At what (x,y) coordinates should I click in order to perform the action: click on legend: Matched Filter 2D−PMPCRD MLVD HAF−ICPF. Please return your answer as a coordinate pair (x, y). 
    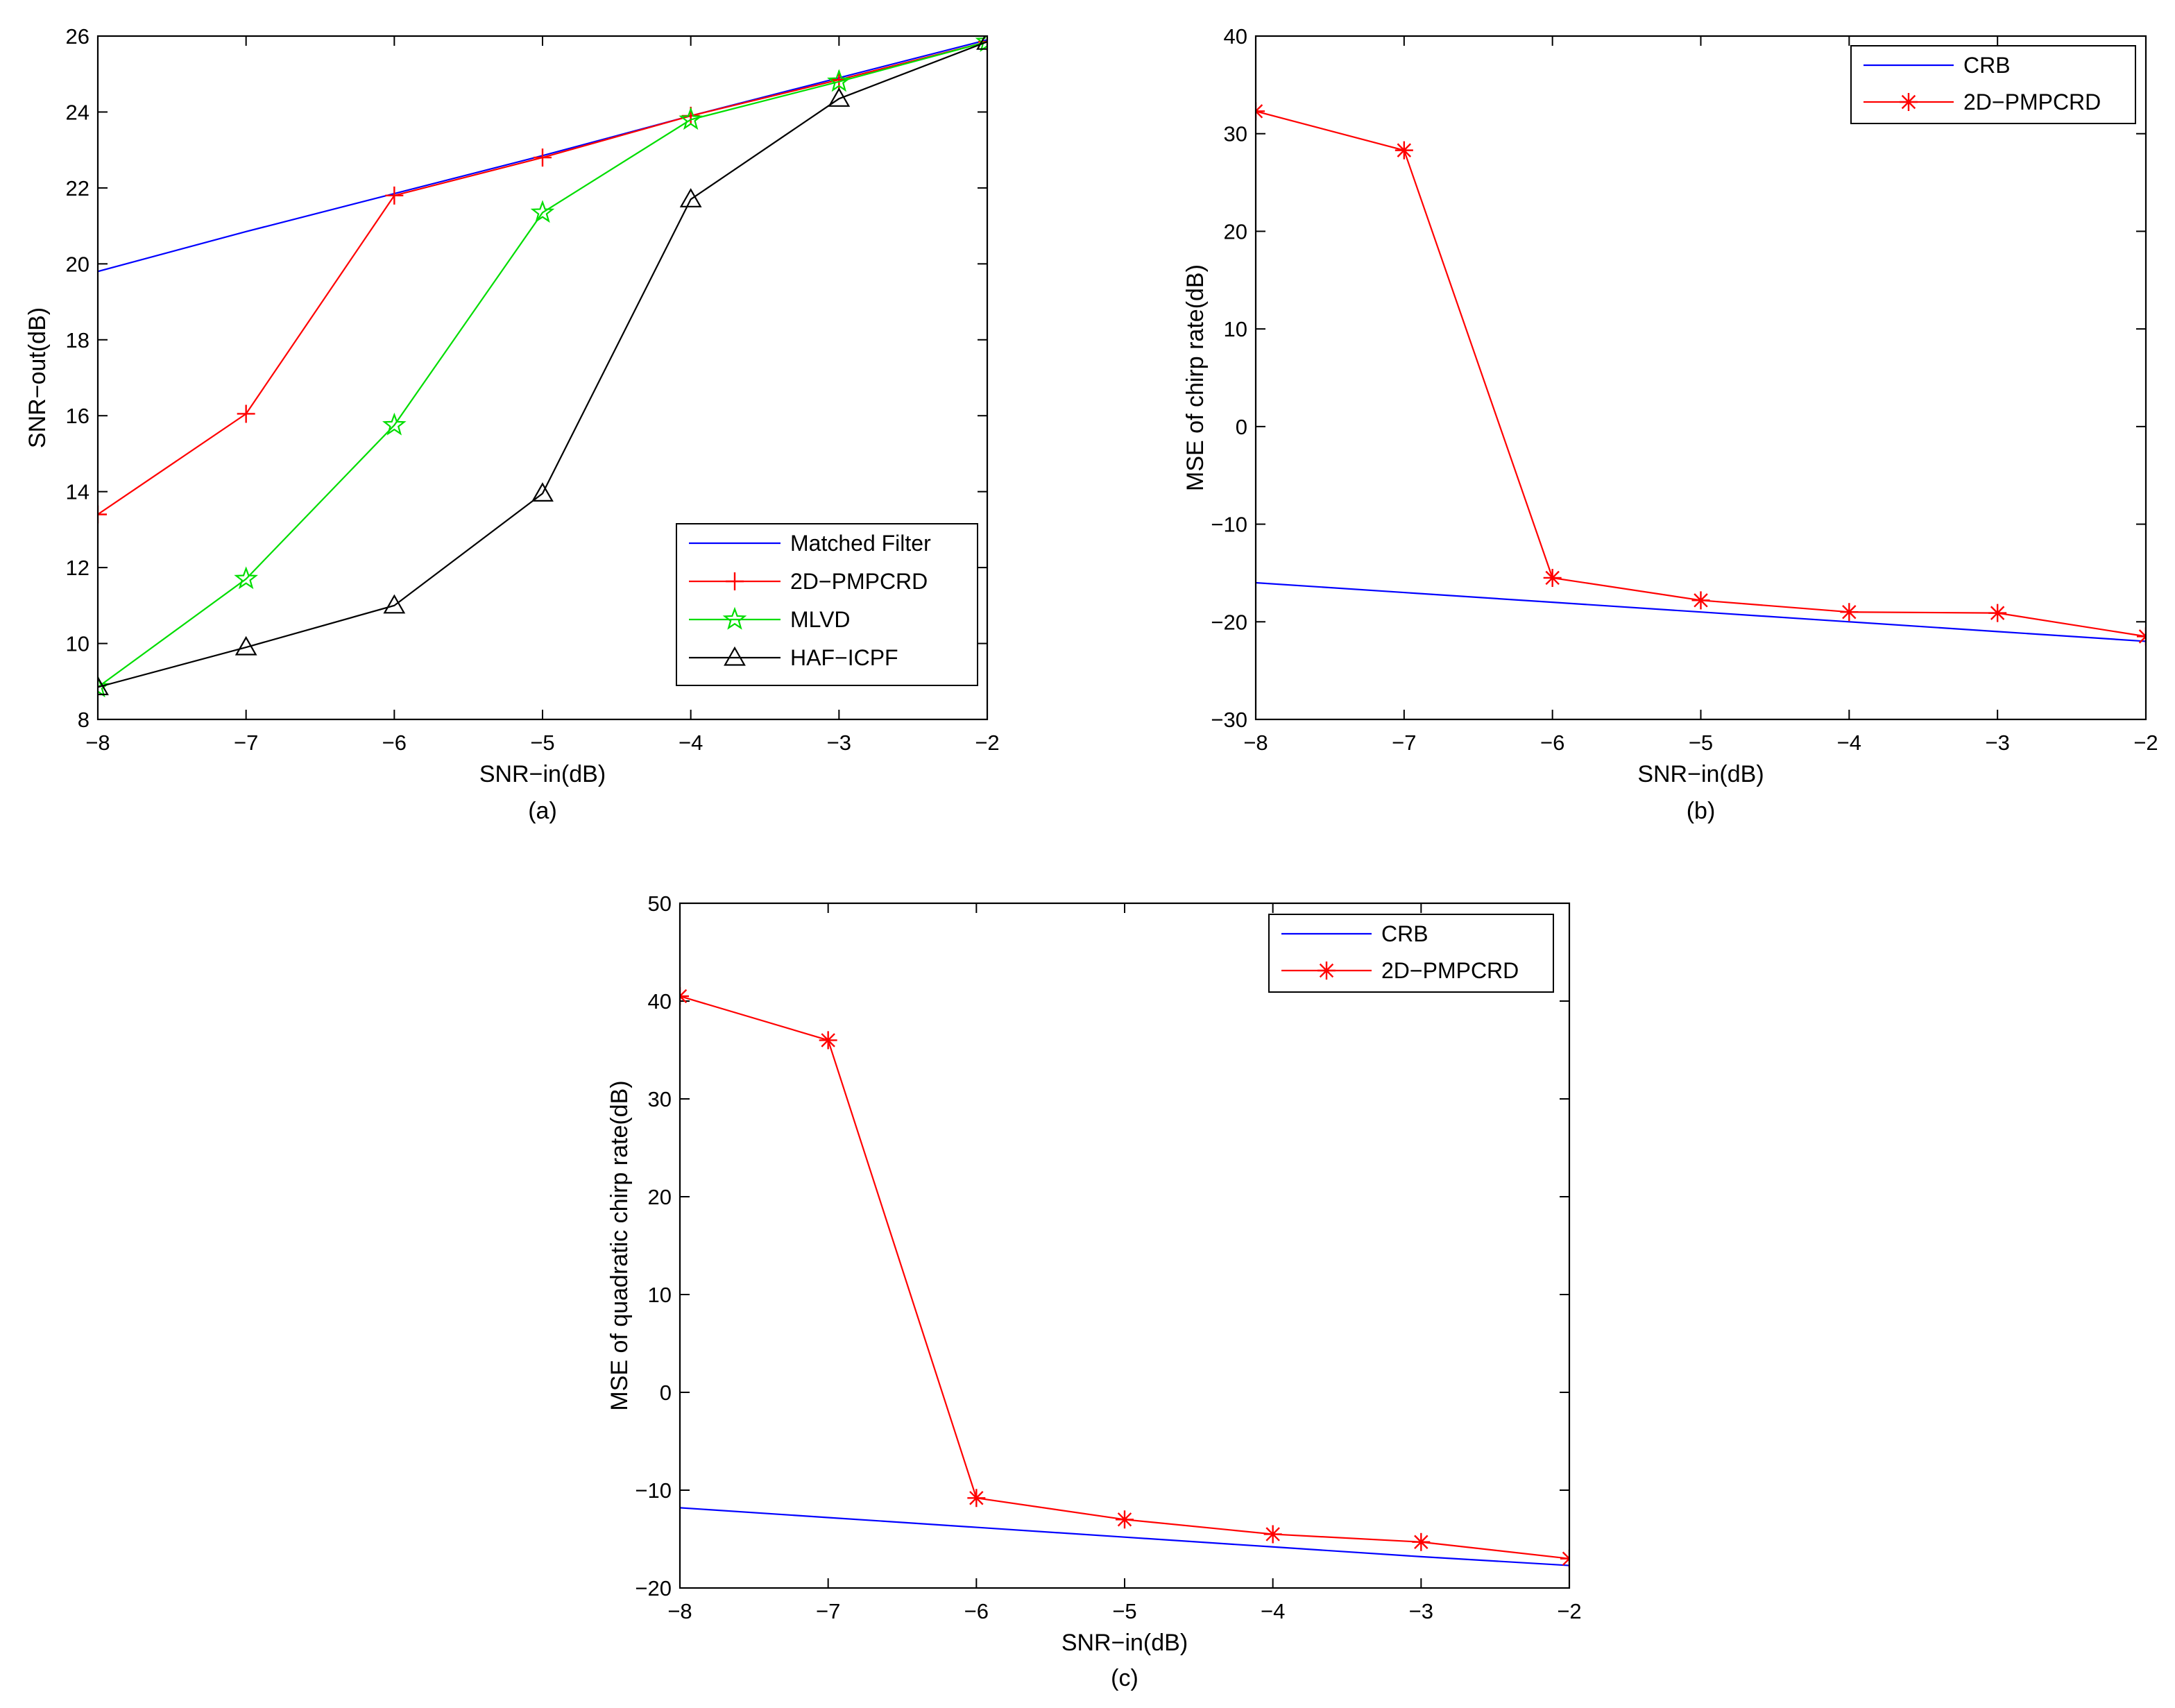
    Looking at the image, I should click on (827, 604).